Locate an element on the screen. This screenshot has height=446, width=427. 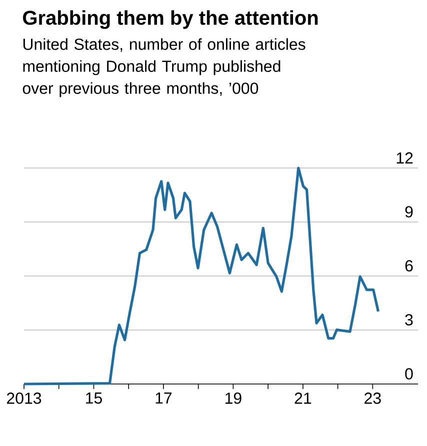
y-tick-label: 3 is located at coordinates (409, 320).